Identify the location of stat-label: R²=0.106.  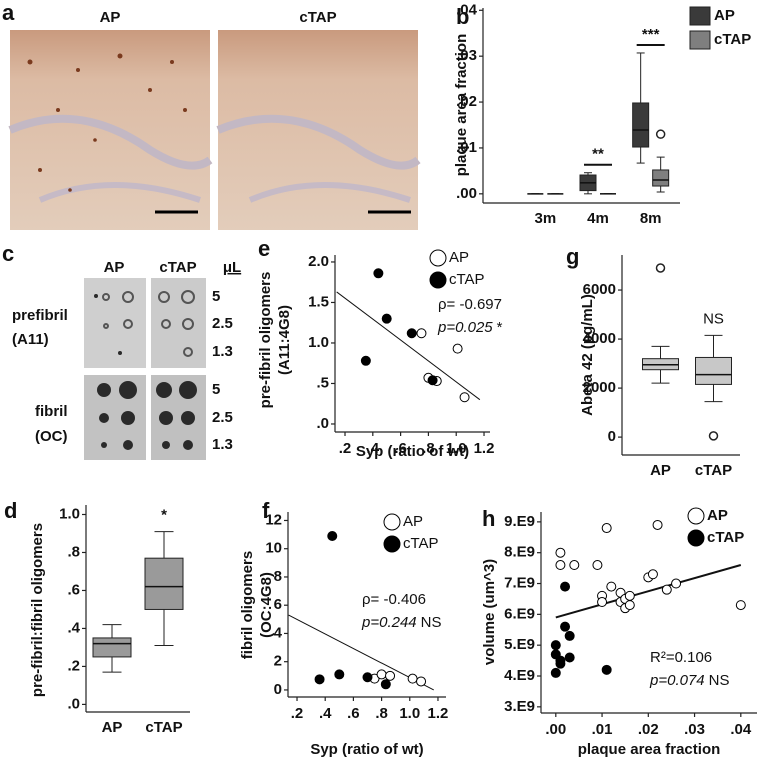
(681, 657).